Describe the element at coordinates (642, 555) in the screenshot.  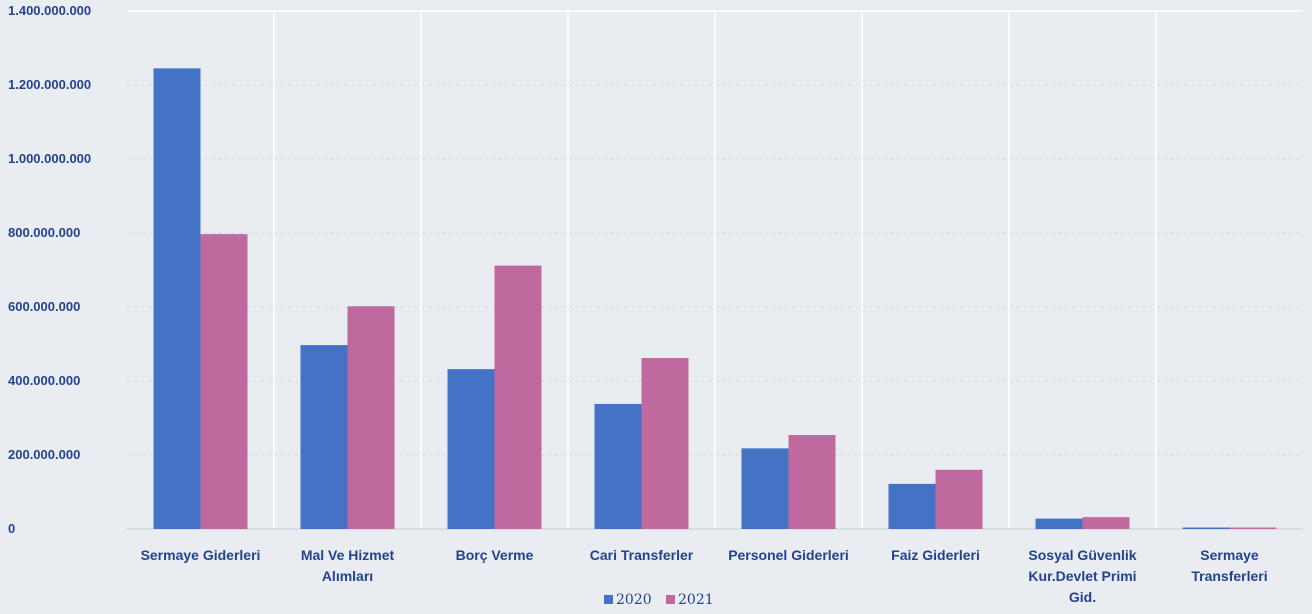
I see `x-category-label: Cari Transferler` at that location.